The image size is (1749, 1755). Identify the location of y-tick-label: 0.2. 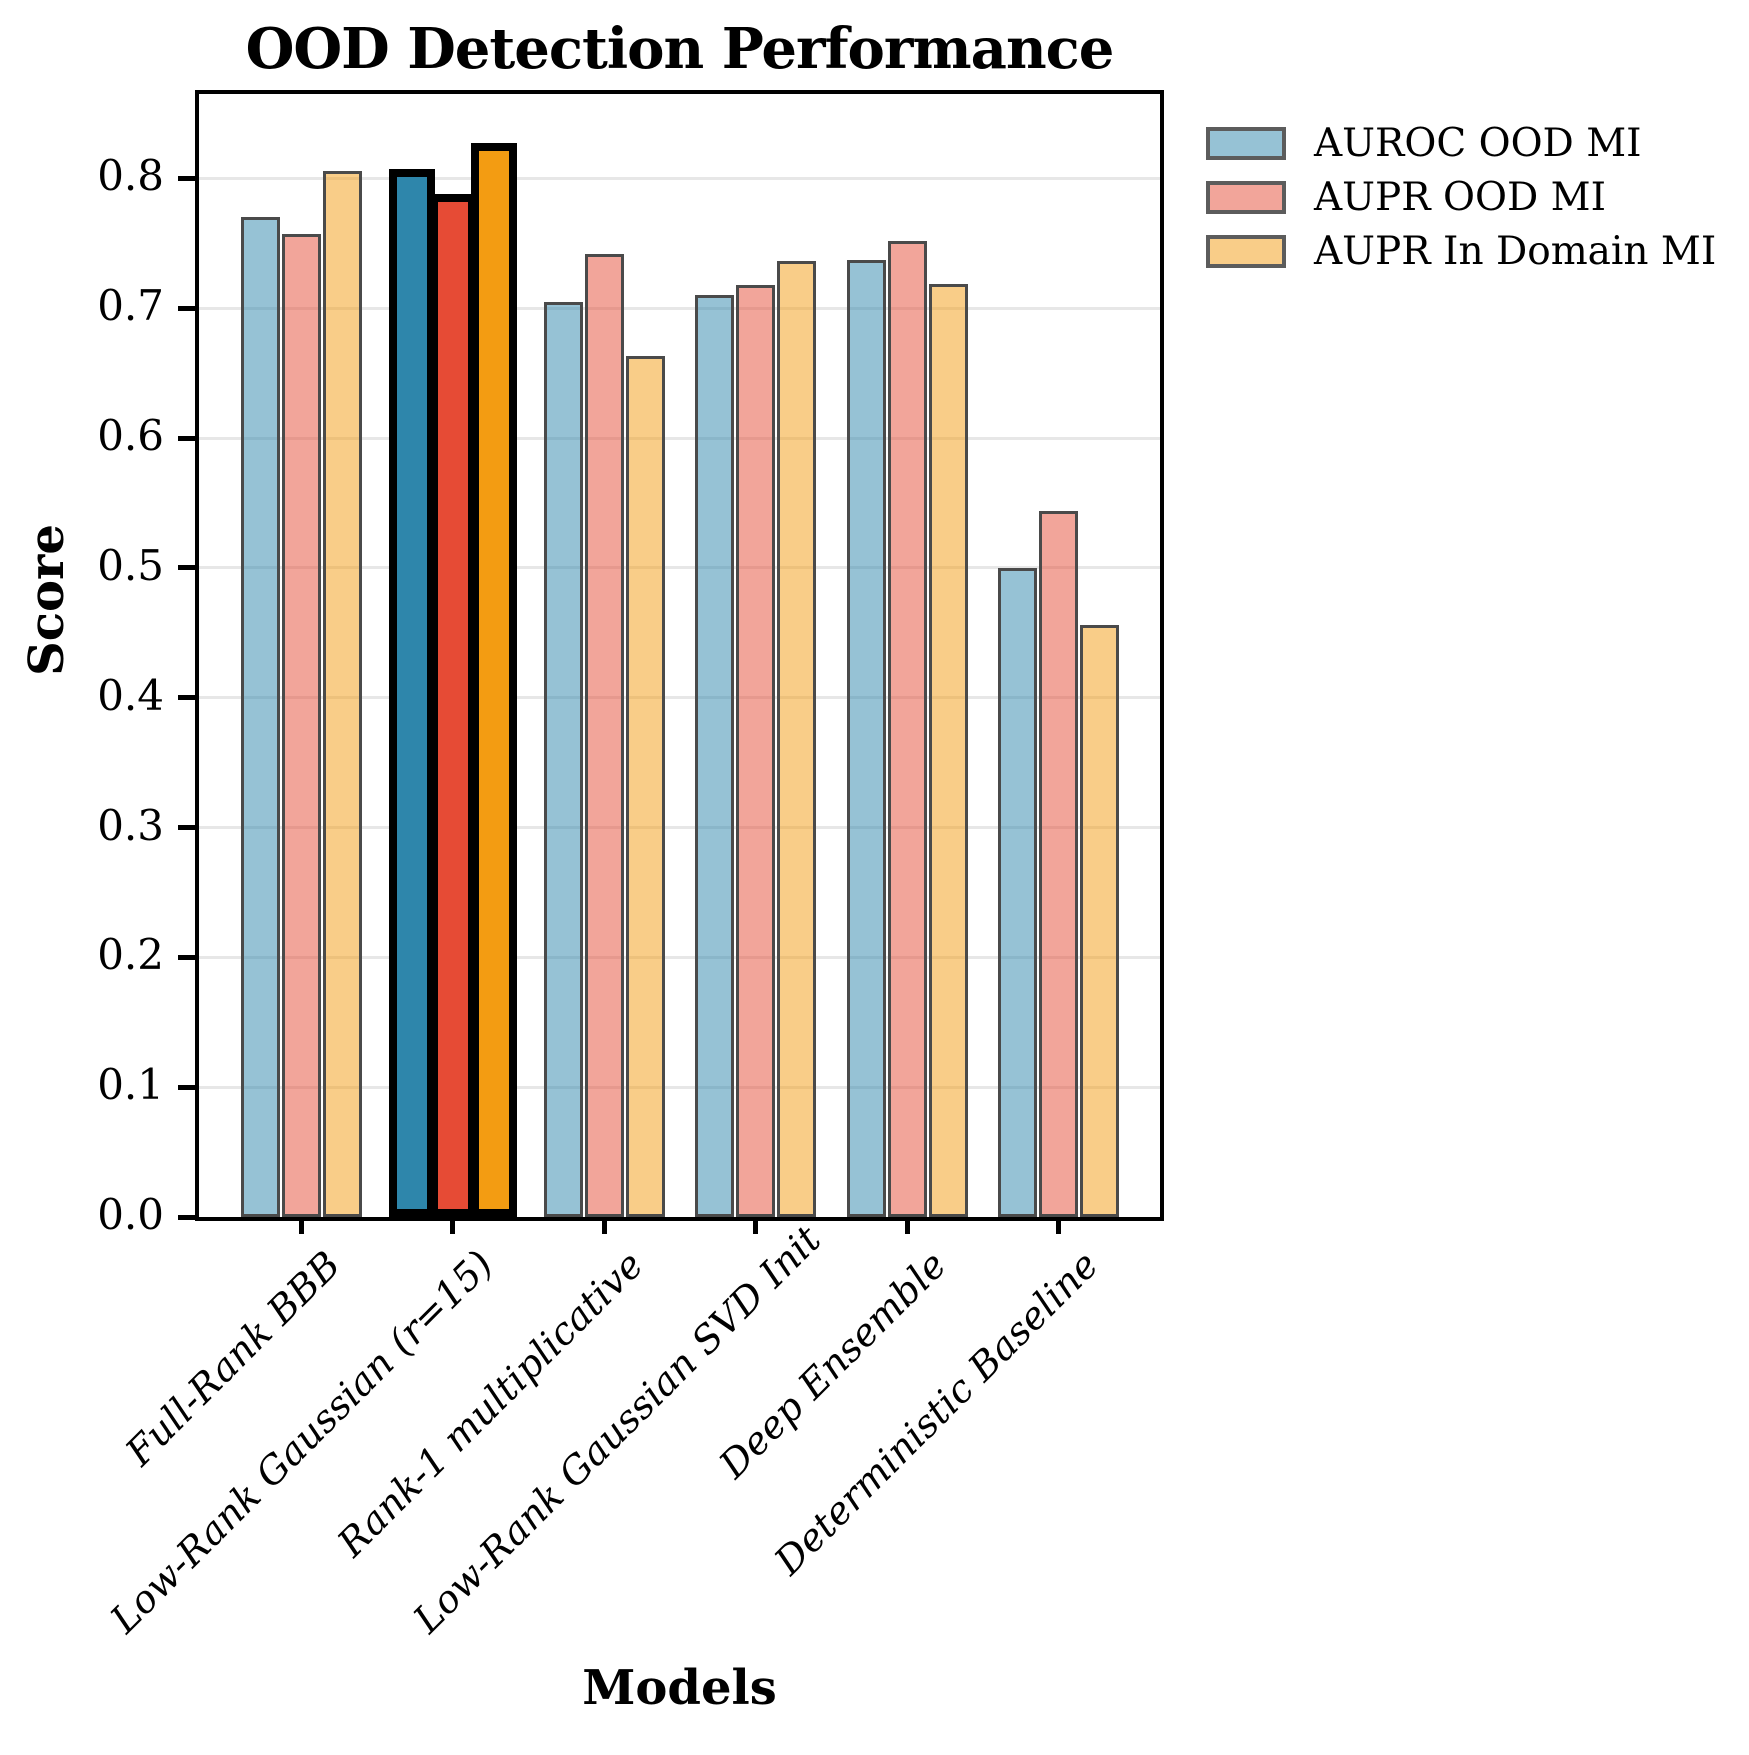
(130, 955).